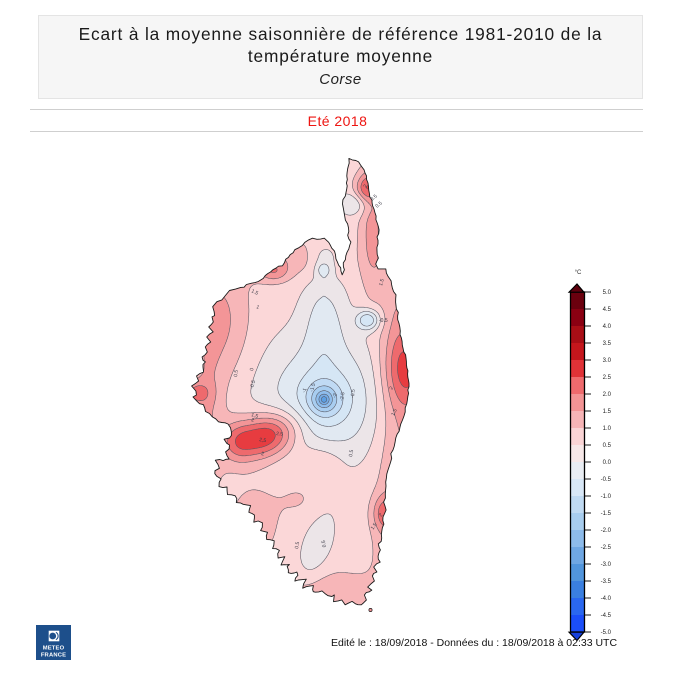 The height and width of the screenshot is (675, 675). I want to click on svg-text: -1.0, so click(606, 497).